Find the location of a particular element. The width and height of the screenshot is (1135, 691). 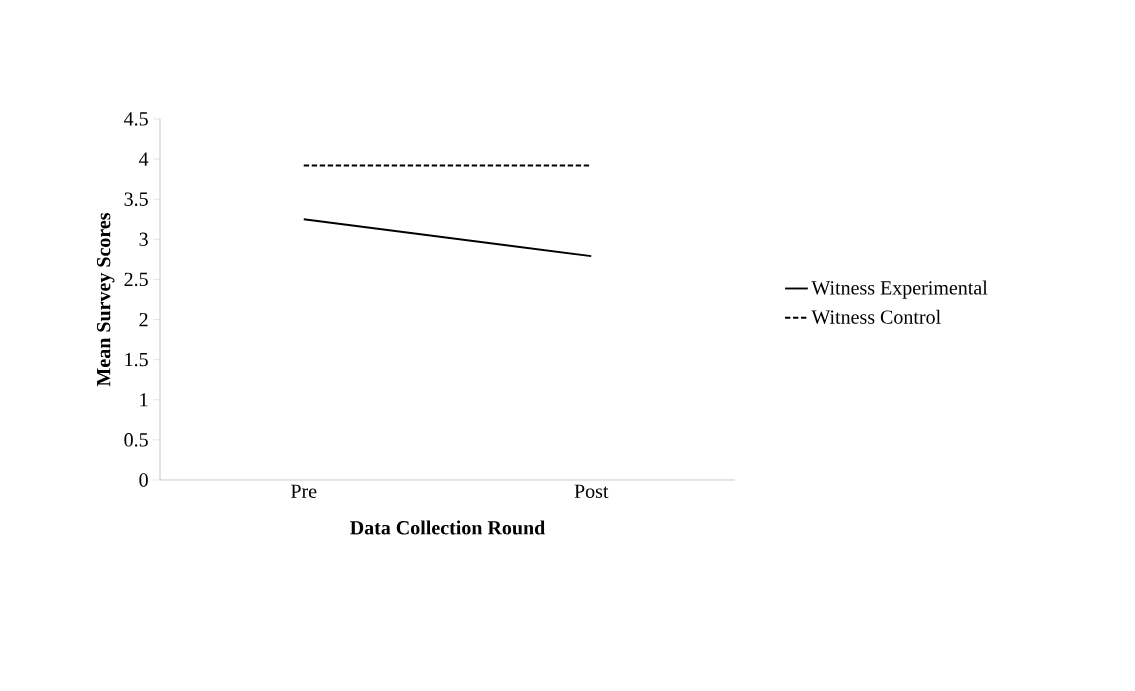

y-tick-label: 0.5 is located at coordinates (136, 440).